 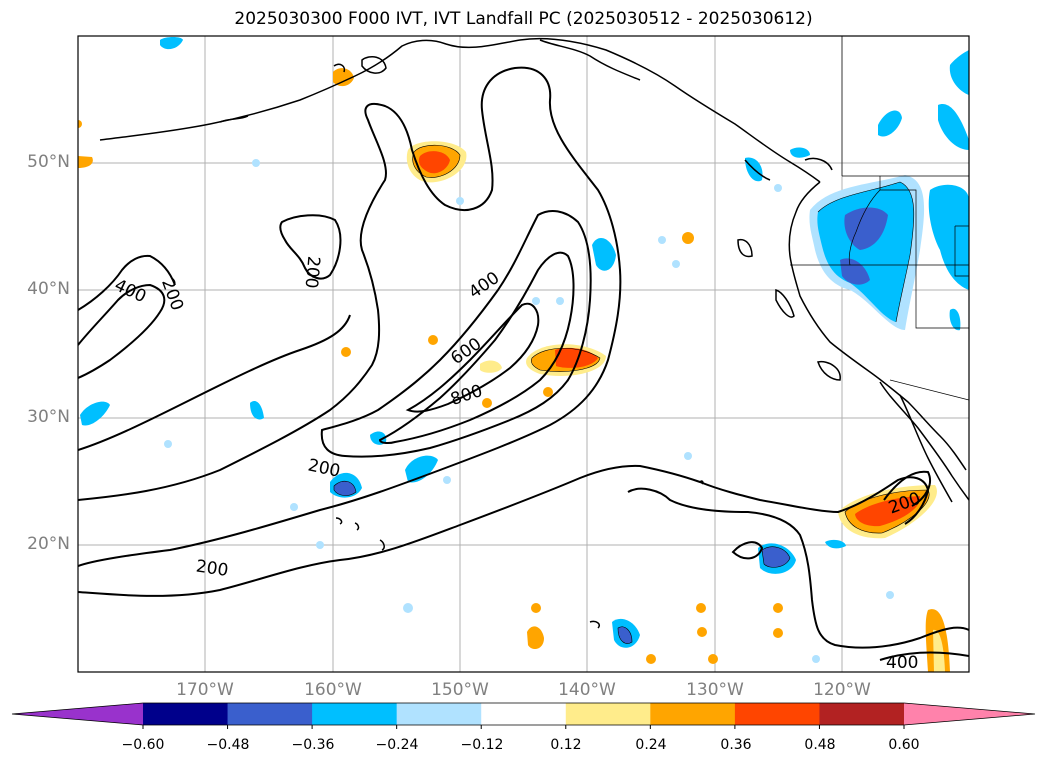 What do you see at coordinates (715, 690) in the screenshot?
I see `lon-label-130w: 130°W` at bounding box center [715, 690].